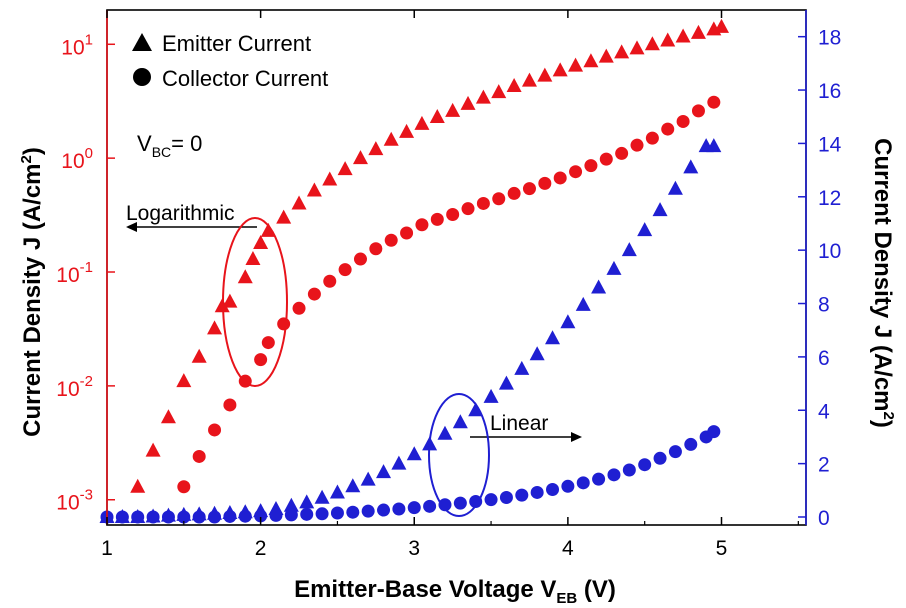 The image size is (906, 608). Describe the element at coordinates (107, 548) in the screenshot. I see `x-tick-label: 1` at that location.